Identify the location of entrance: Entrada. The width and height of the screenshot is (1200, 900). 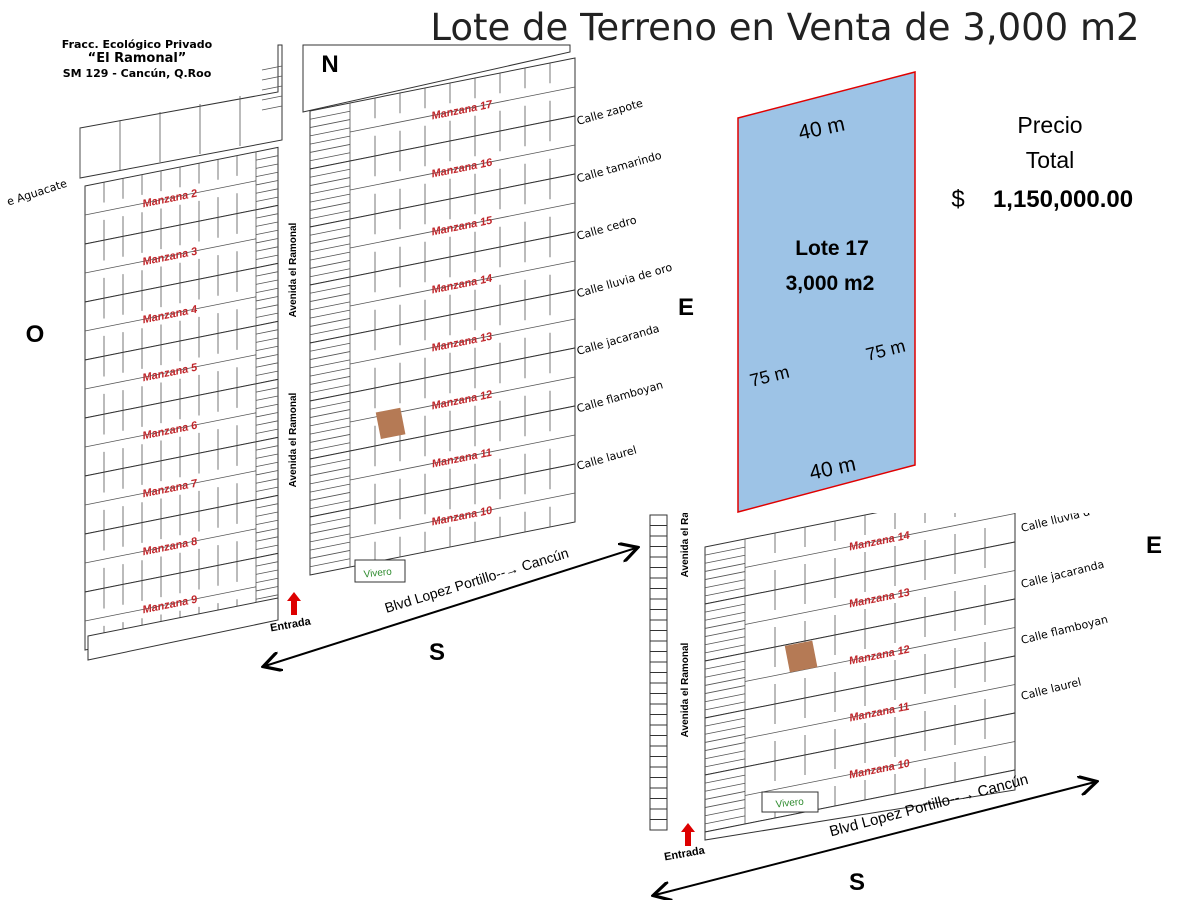
(684, 853).